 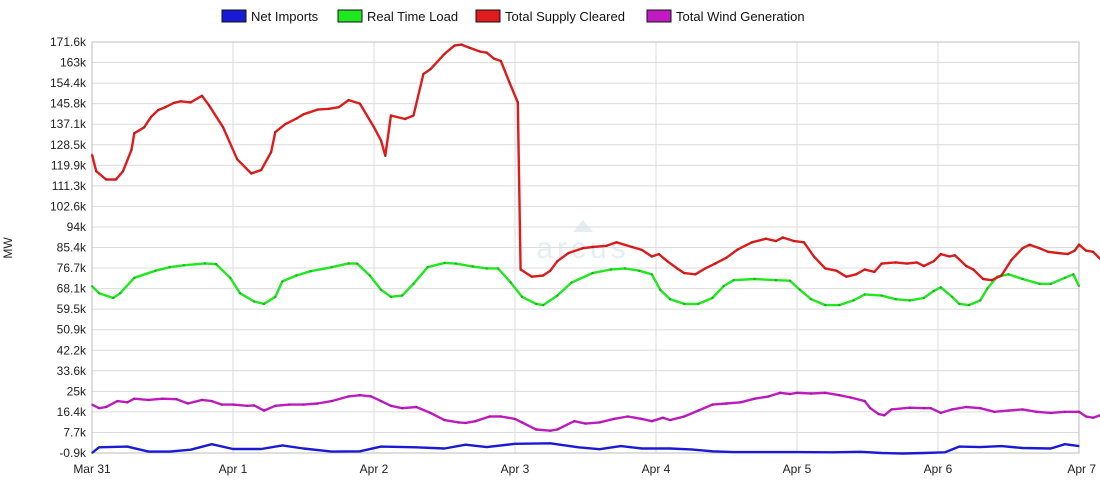 What do you see at coordinates (234, 16) in the screenshot?
I see `legend-swatch` at bounding box center [234, 16].